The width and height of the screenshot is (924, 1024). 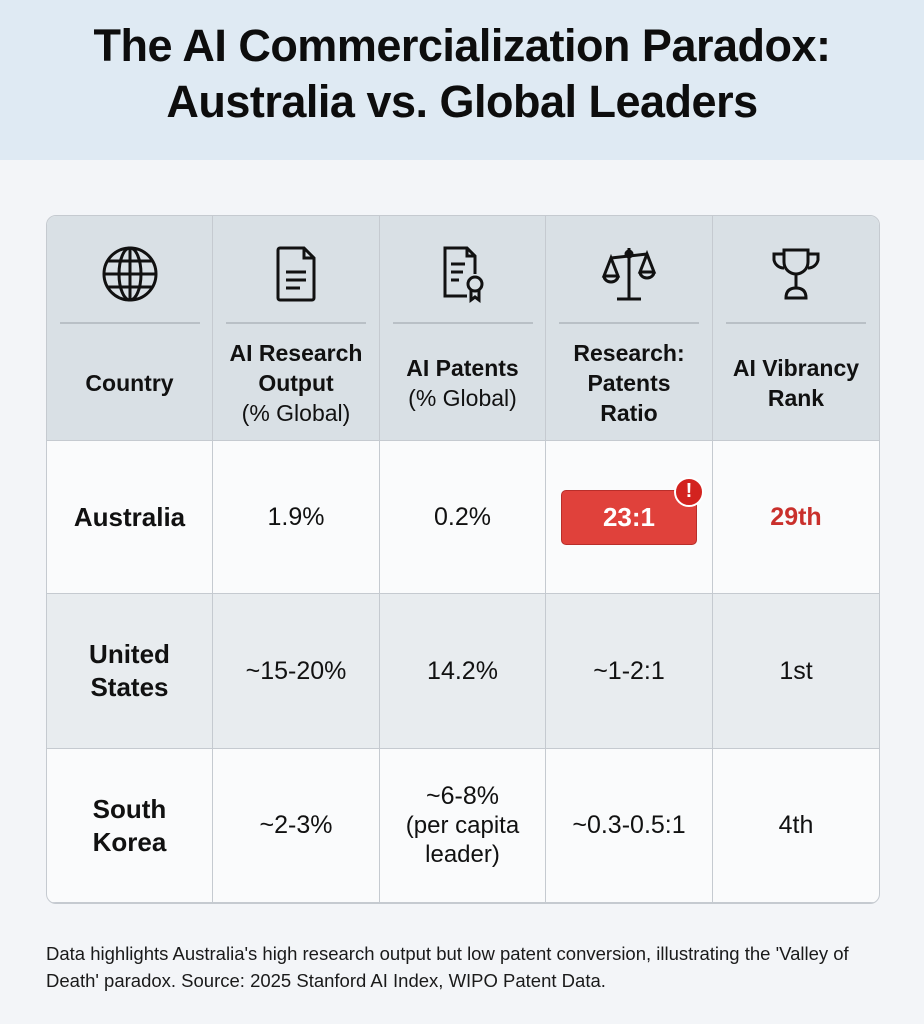 I want to click on header-ratio: Research: Patents Ratio, so click(x=629, y=328).